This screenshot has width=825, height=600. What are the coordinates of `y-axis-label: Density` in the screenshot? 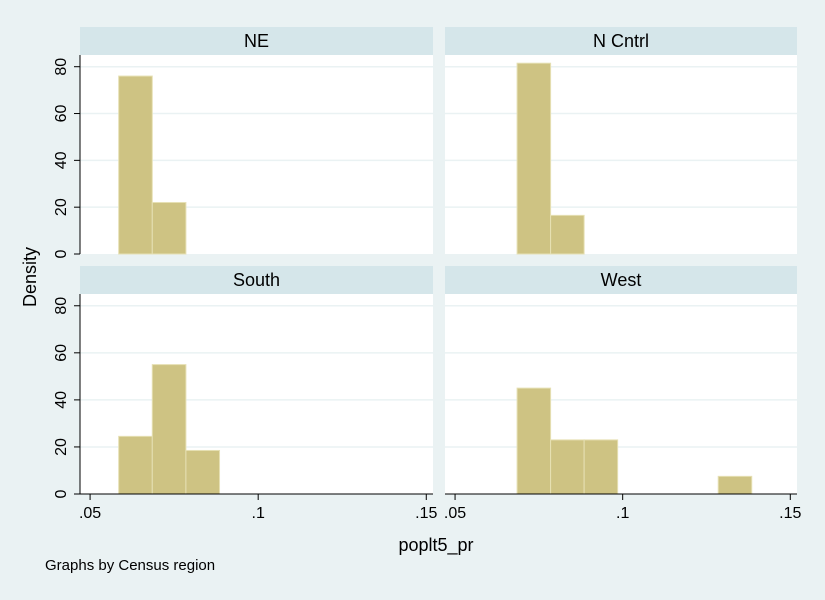 It's located at (30, 277).